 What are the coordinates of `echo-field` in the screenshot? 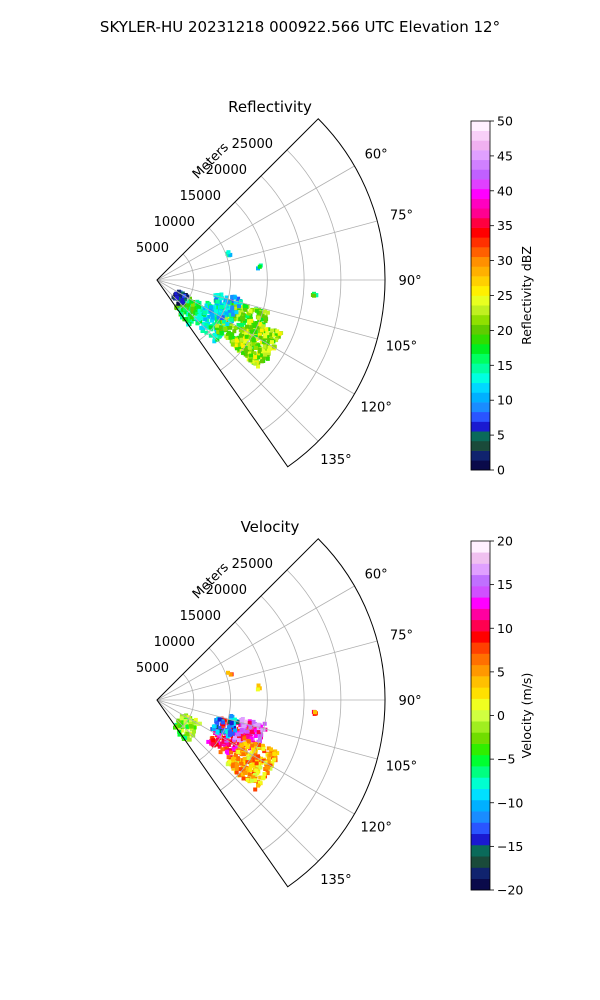 It's located at (245, 731).